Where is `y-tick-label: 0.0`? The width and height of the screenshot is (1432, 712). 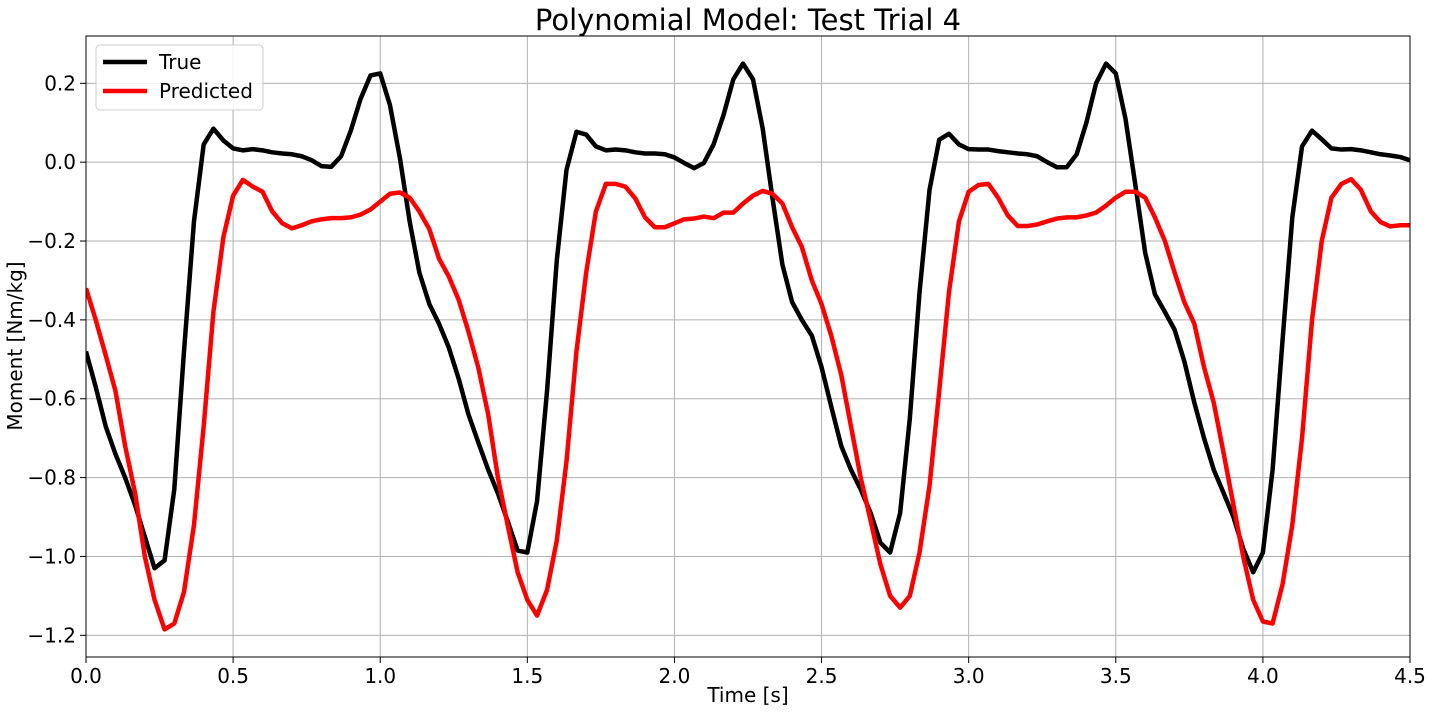 y-tick-label: 0.0 is located at coordinates (60, 162).